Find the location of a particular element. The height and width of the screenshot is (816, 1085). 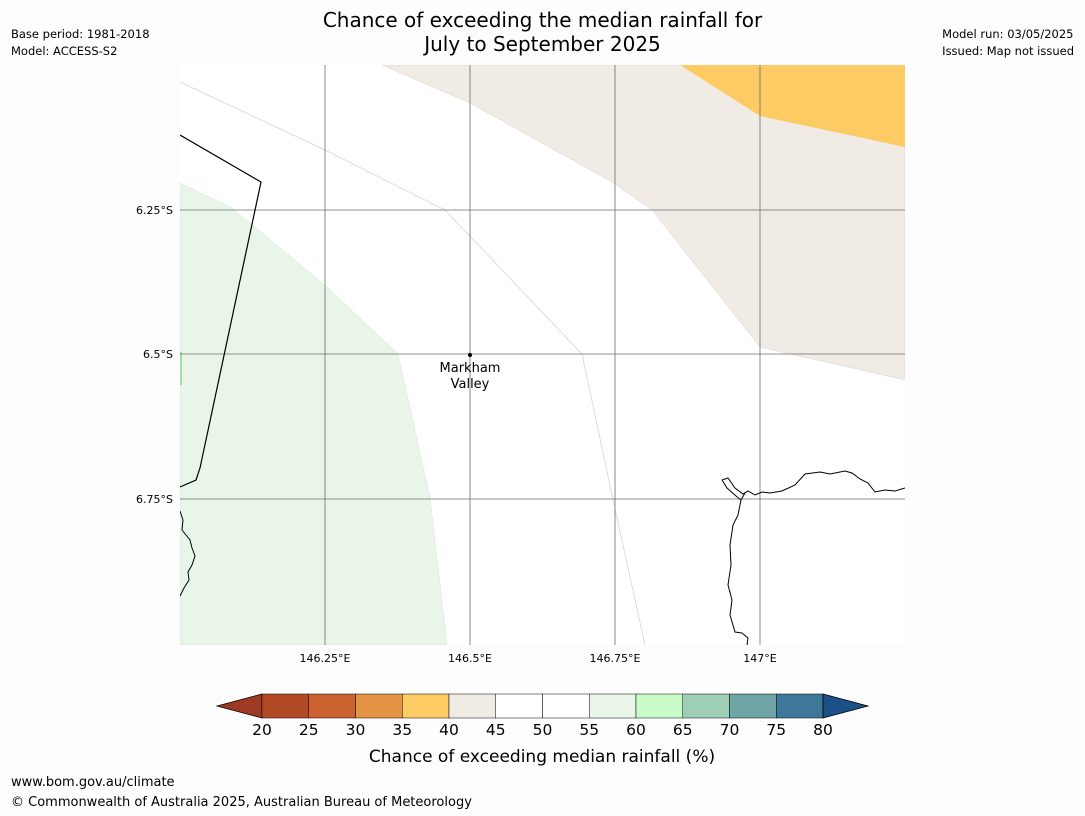

lat-tick-labels: 6.25°S 6.5°S 6.75°S is located at coordinates (154, 355).